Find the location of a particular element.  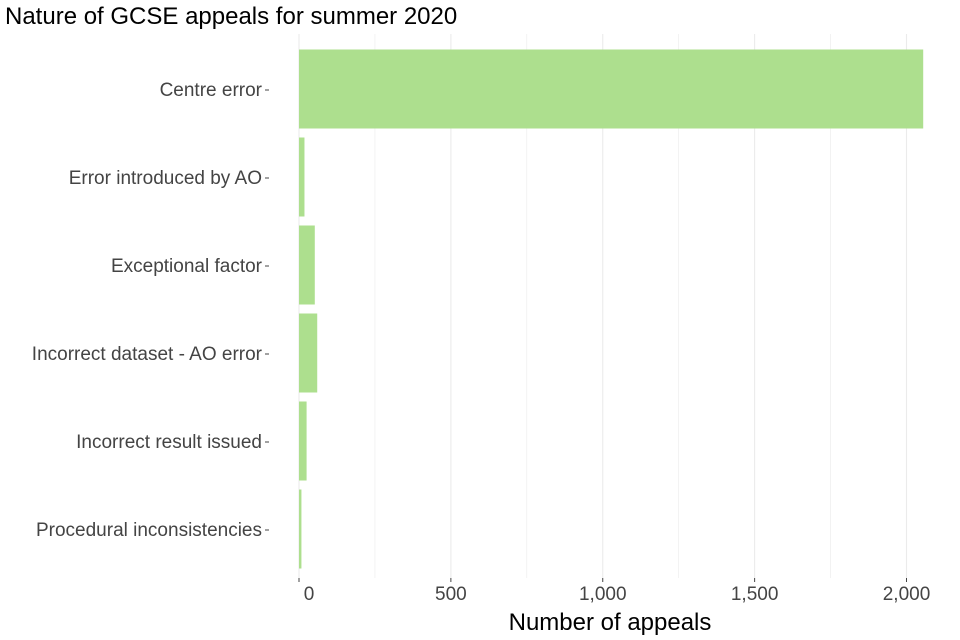

category-label: Incorrect dataset - AO error is located at coordinates (147, 354).